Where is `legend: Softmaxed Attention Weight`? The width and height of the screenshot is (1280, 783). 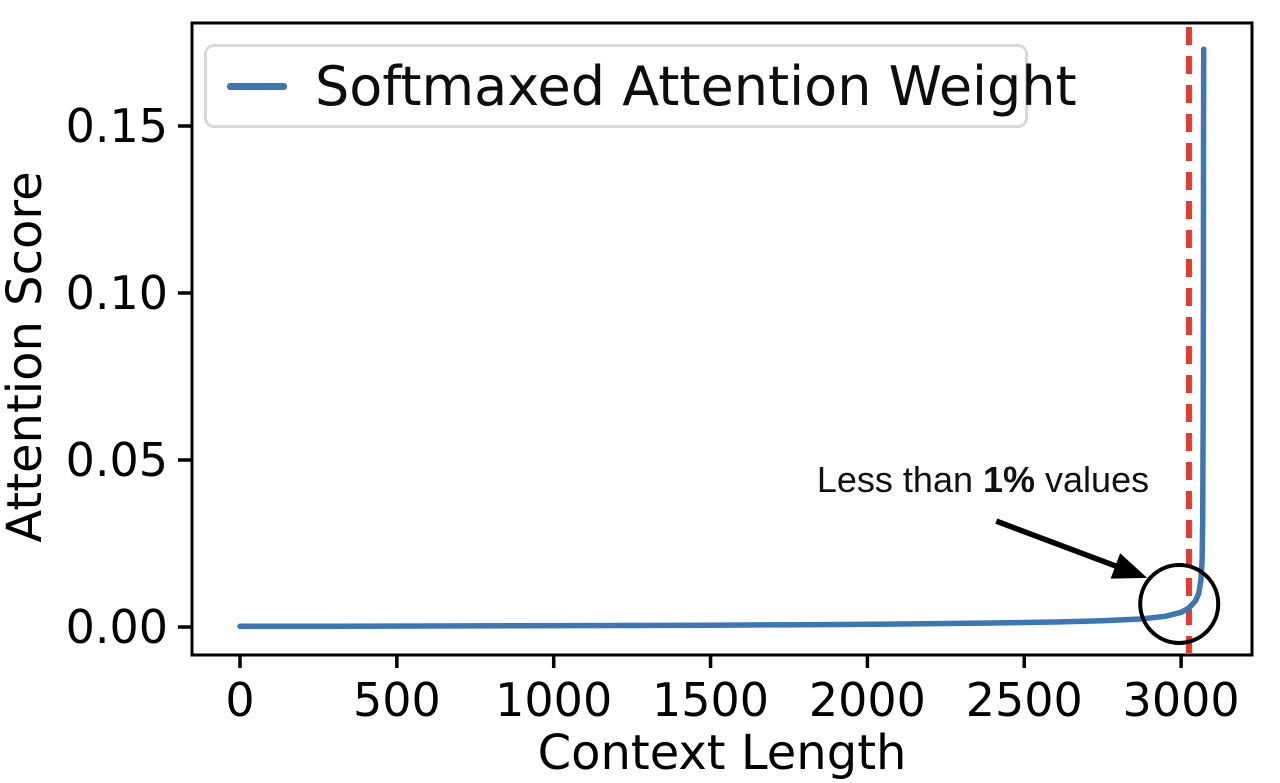
legend: Softmaxed Attention Weight is located at coordinates (640, 86).